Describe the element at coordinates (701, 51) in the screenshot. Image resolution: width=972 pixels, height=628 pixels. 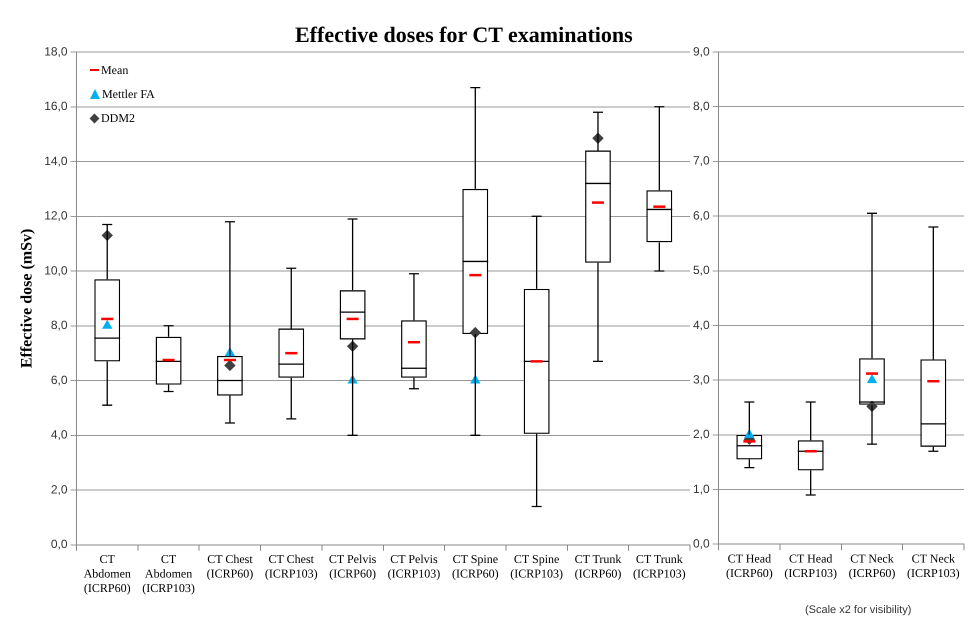
I see `y-tick-label: 9,0` at that location.